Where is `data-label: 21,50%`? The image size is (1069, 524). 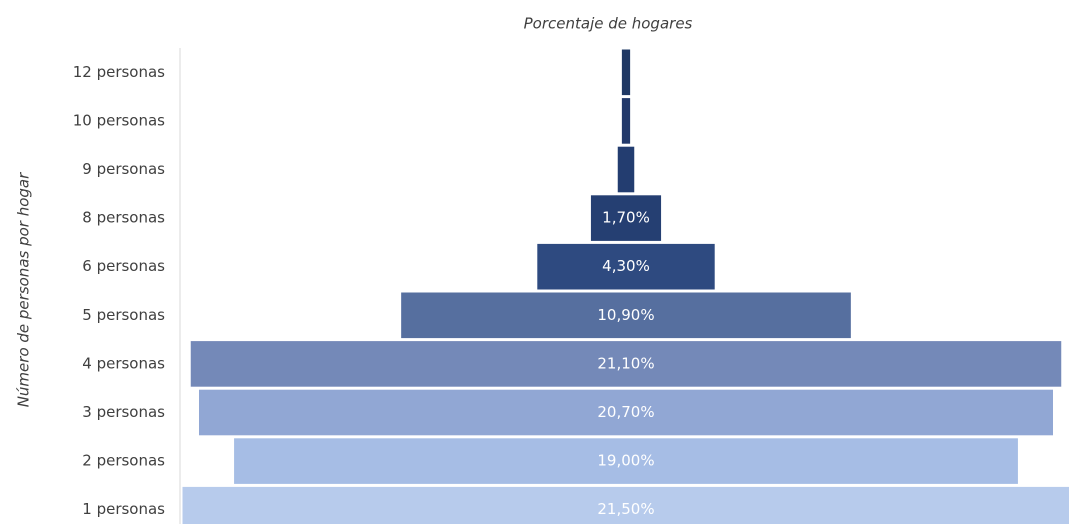 data-label: 21,50% is located at coordinates (625, 509).